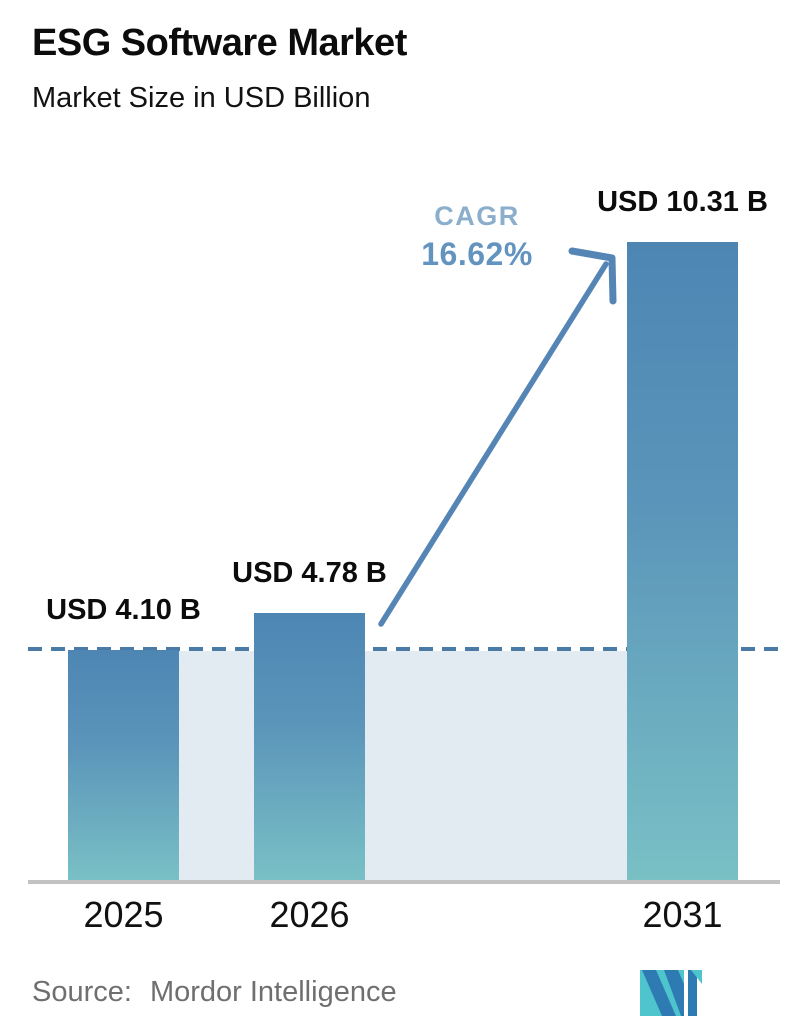 Image resolution: width=796 pixels, height=1034 pixels. I want to click on source-attribution: Source: Mordor Intelligence, so click(214, 992).